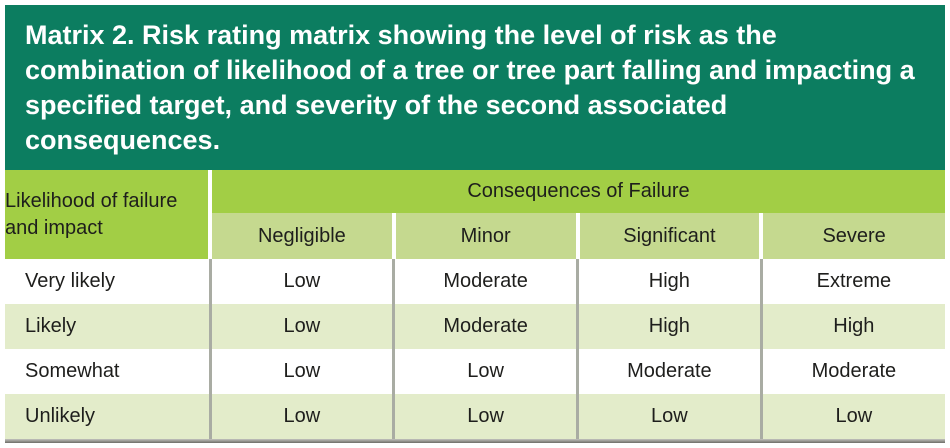 Image resolution: width=950 pixels, height=448 pixels. Describe the element at coordinates (107, 371) in the screenshot. I see `row-label: Somewhat` at that location.